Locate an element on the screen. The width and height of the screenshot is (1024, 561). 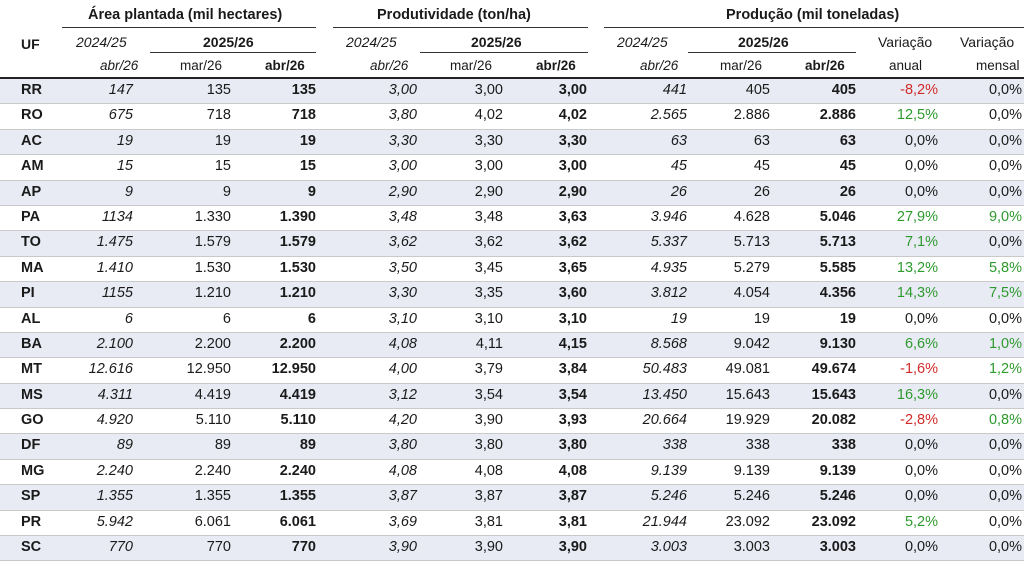
producao-abr-cell: 338 is located at coordinates (843, 445).